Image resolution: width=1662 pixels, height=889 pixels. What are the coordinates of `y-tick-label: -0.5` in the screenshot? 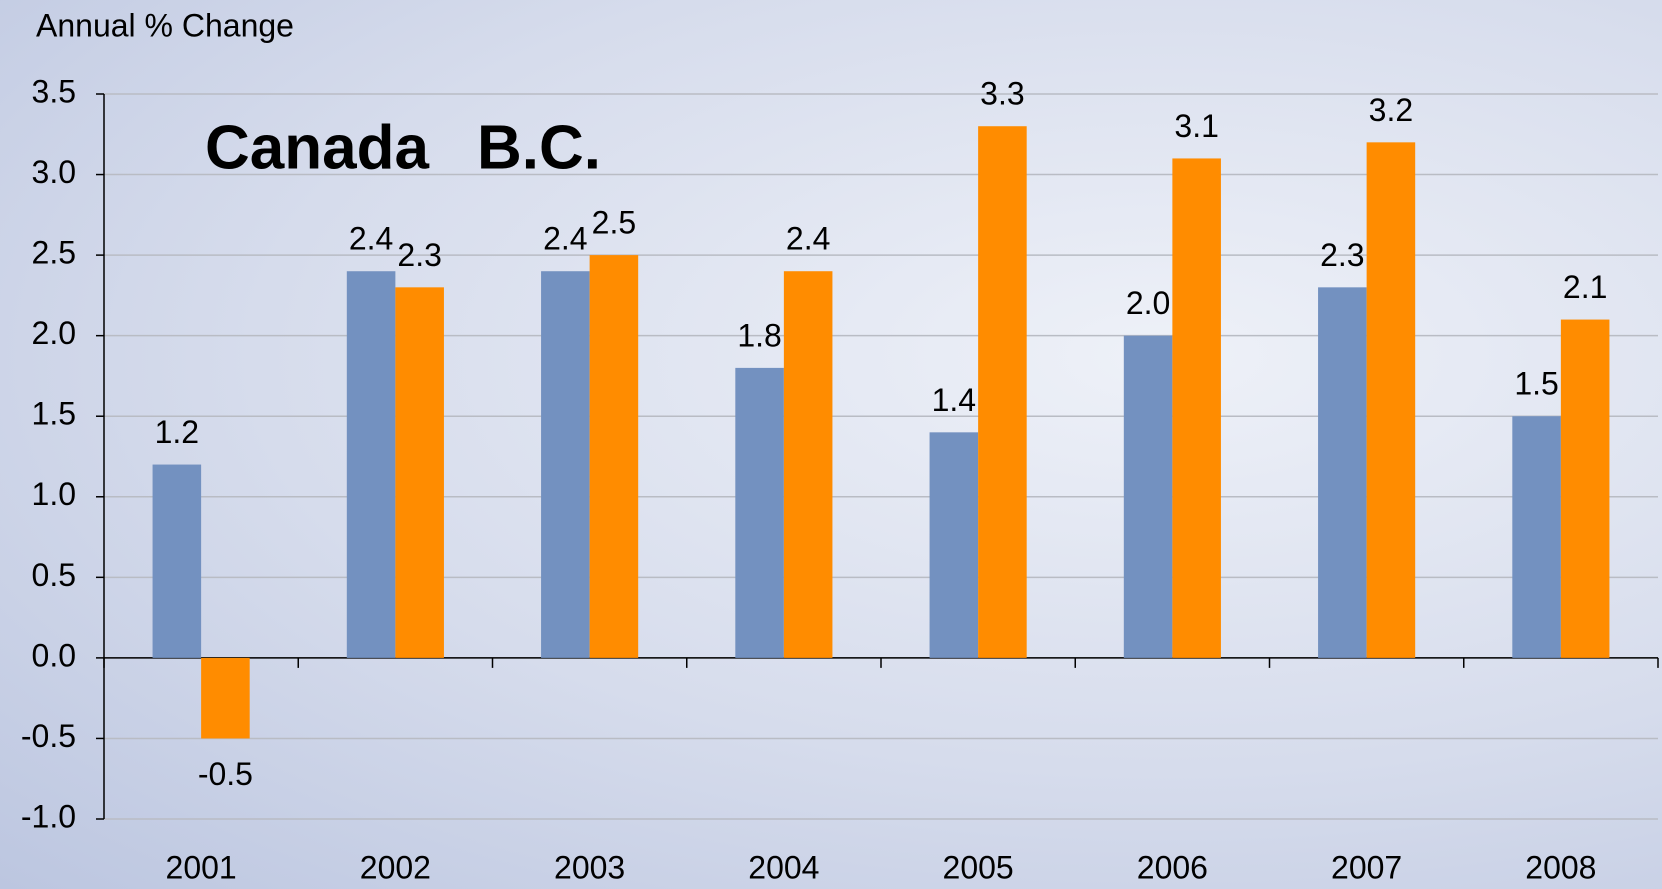 It's located at (48, 736).